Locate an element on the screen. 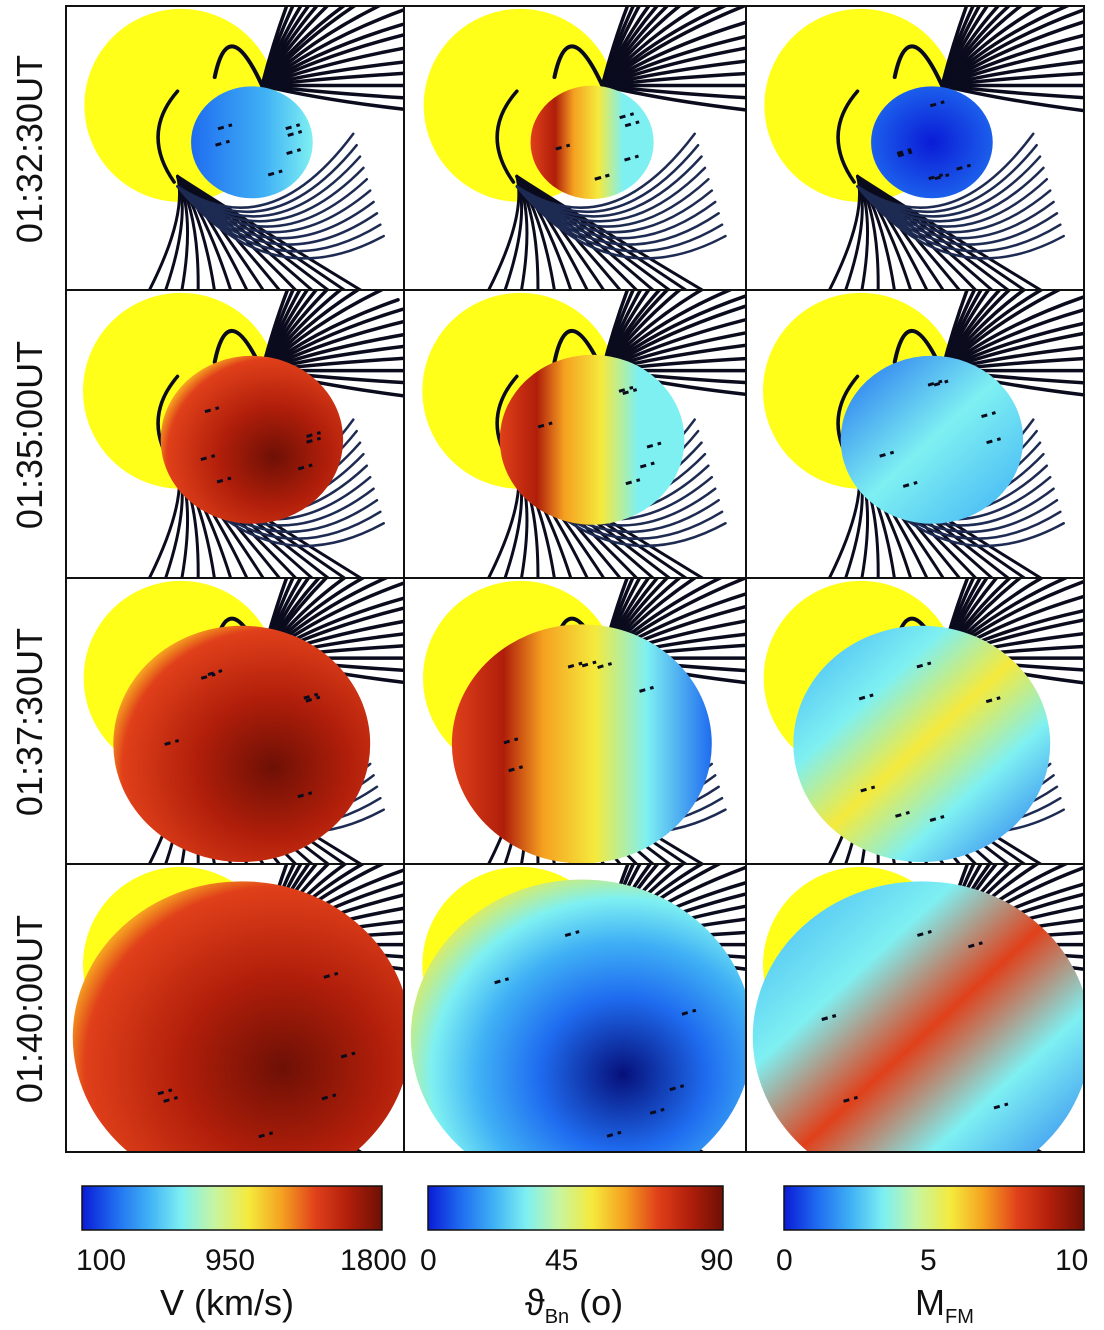 This screenshot has height=1330, width=1104. colorbar-thetaBn is located at coordinates (575, 1208).